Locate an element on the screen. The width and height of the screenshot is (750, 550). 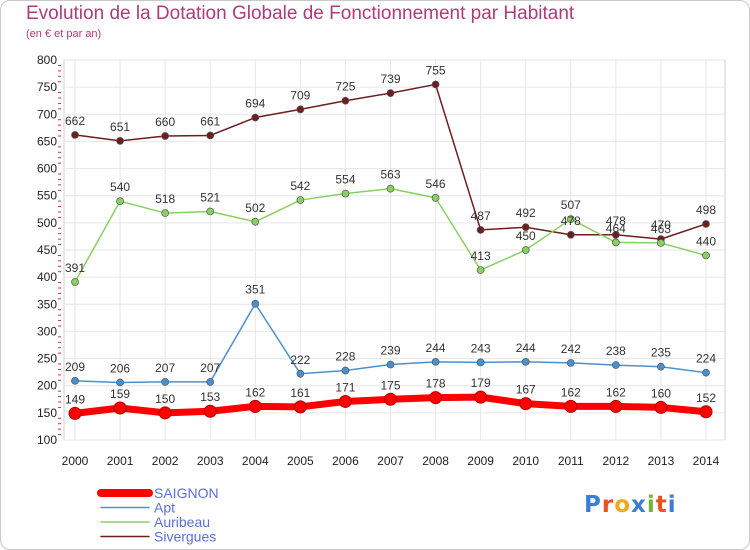
logo-letter: P is located at coordinates (593, 505).